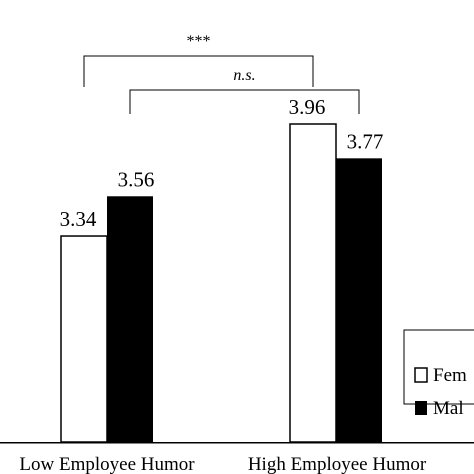 This screenshot has height=474, width=474. What do you see at coordinates (337, 464) in the screenshot?
I see `x-tick-label-high: High Employee Humor` at bounding box center [337, 464].